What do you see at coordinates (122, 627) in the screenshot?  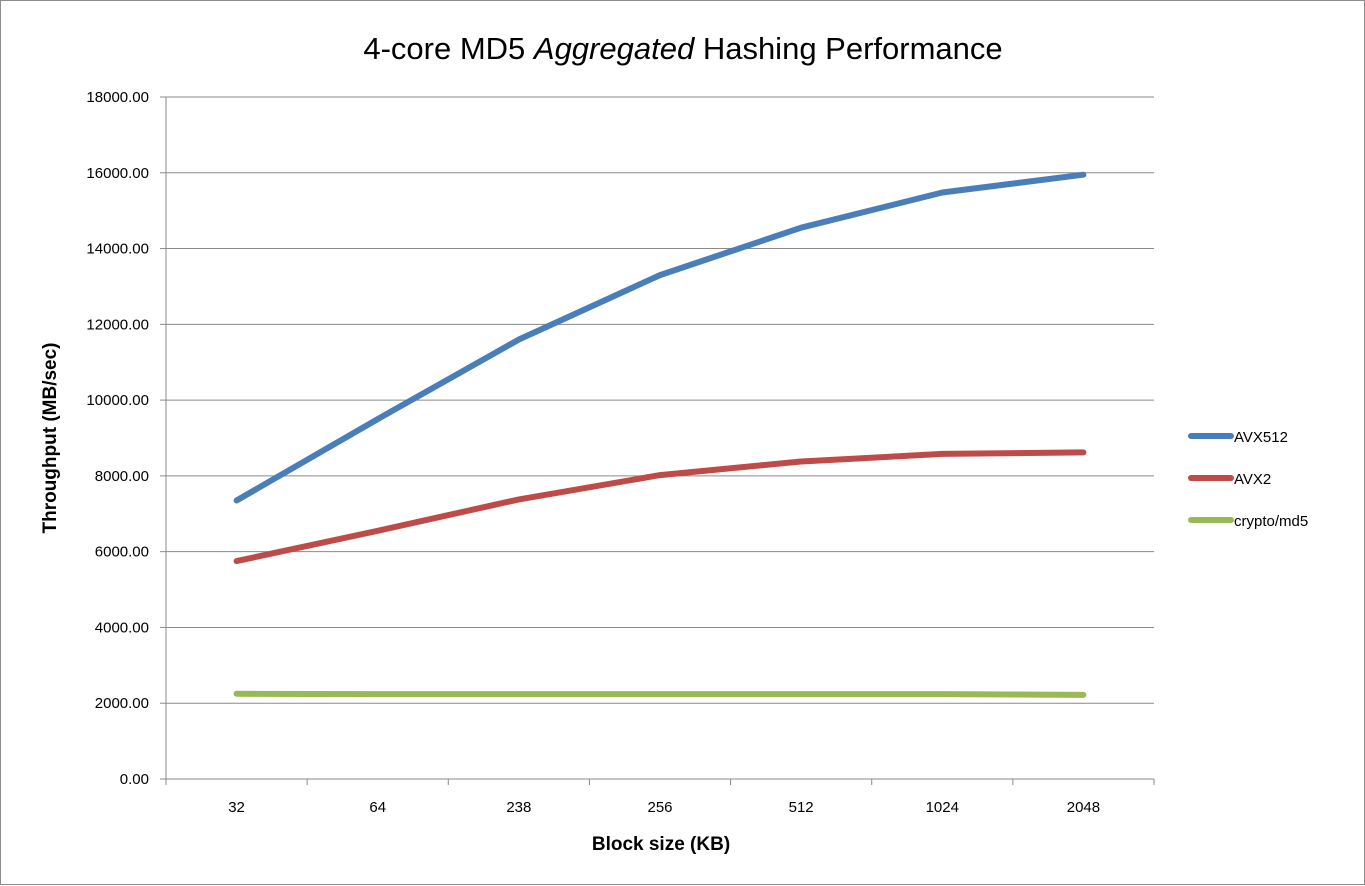 I see `y-tick-label: 4000.00` at bounding box center [122, 627].